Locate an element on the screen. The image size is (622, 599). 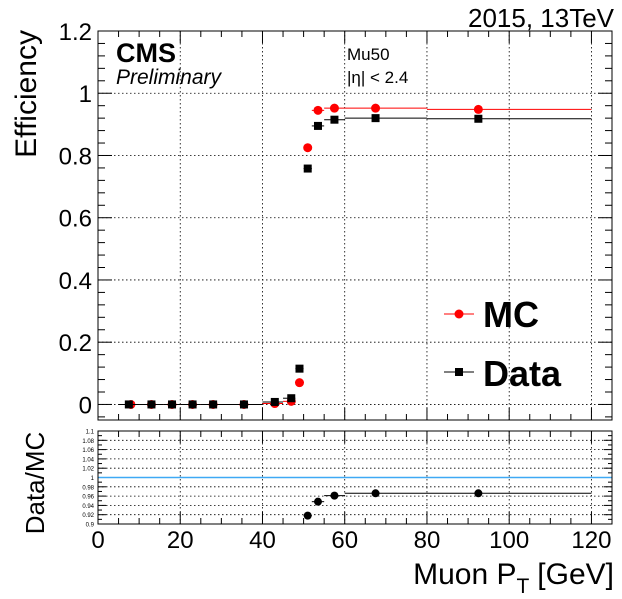
eta-label: |η| < 2.4 is located at coordinates (377, 77).